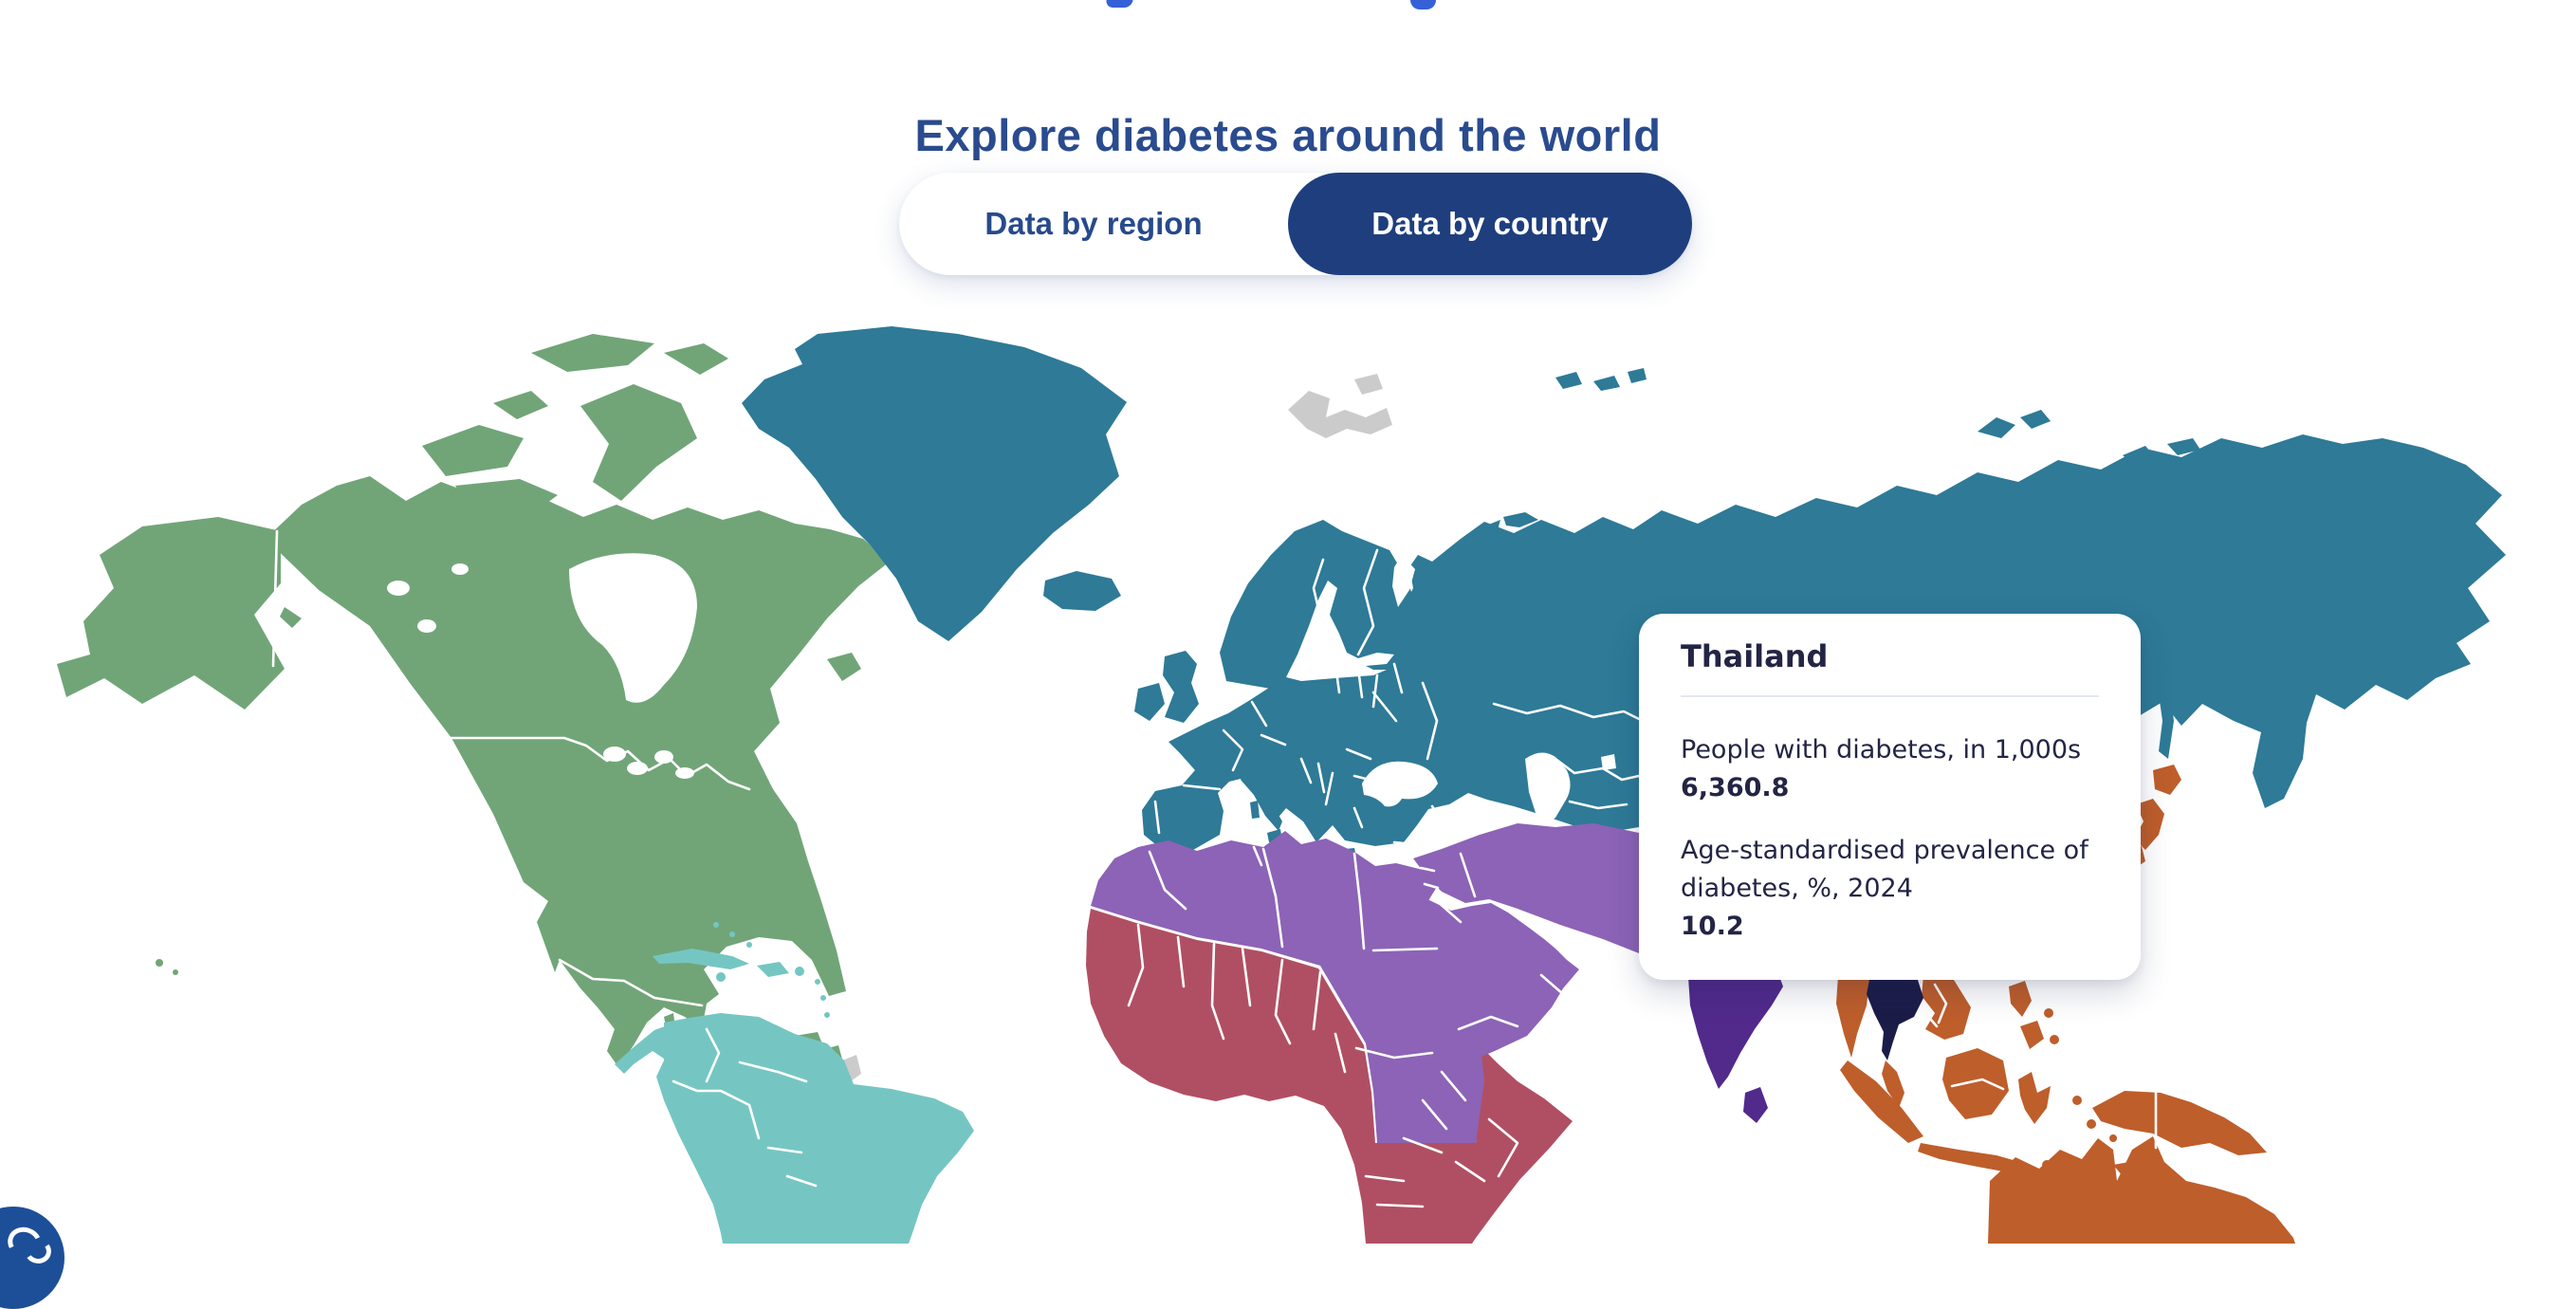 This screenshot has height=1309, width=2576. What do you see at coordinates (1423, 4) in the screenshot?
I see `cut-off-heading-fragment` at bounding box center [1423, 4].